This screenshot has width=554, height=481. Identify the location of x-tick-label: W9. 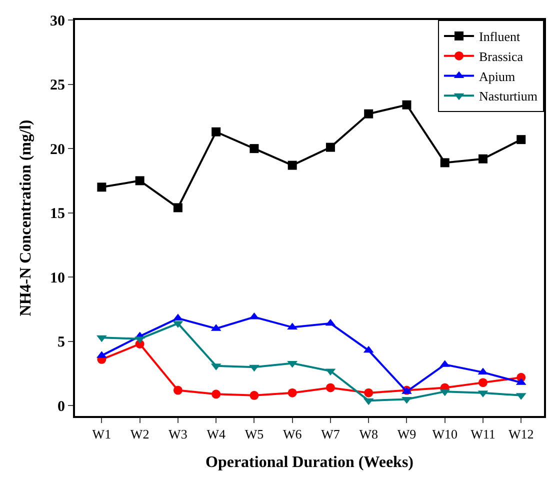
(406, 434).